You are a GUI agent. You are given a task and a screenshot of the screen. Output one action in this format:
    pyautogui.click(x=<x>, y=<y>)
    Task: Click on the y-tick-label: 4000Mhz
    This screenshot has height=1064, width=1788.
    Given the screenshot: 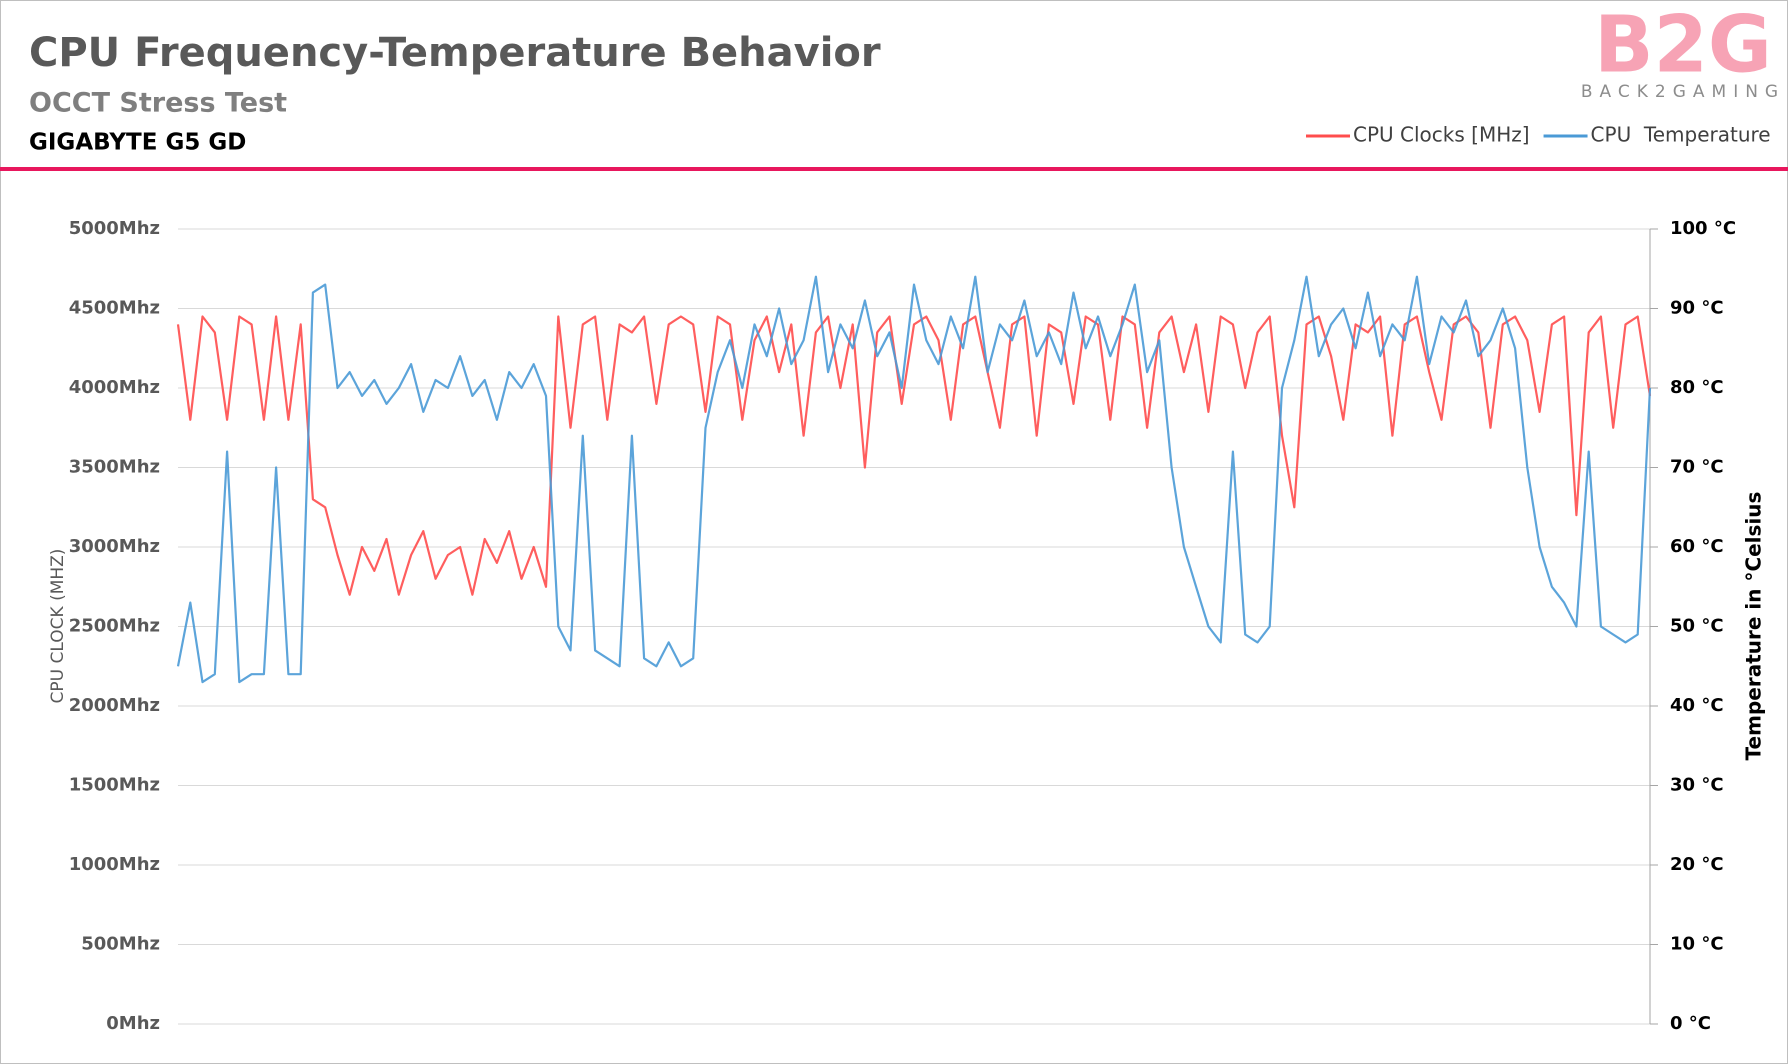 What is the action you would take?
    pyautogui.click(x=114, y=387)
    